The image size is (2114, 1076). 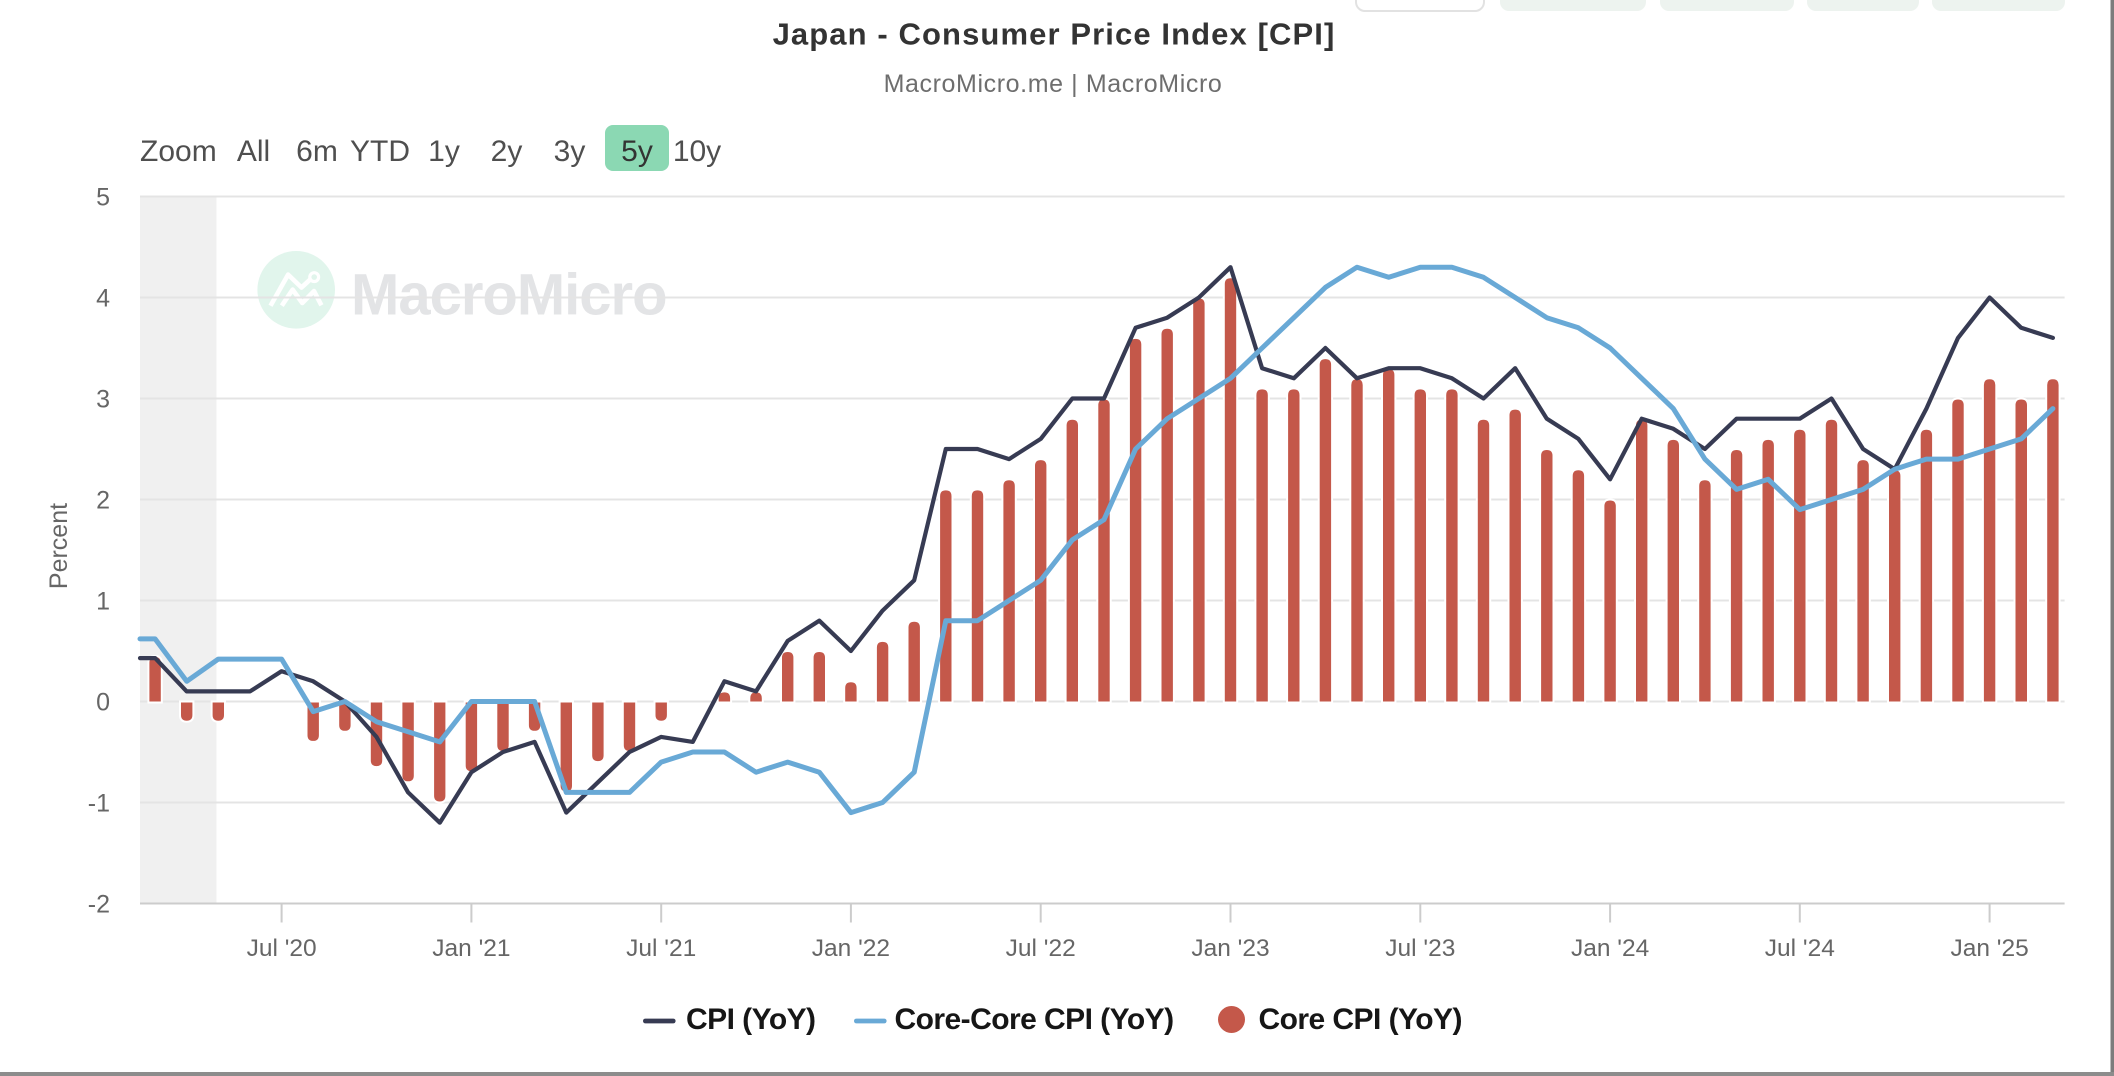 What do you see at coordinates (661, 948) in the screenshot?
I see `svg-text: Jul '21` at bounding box center [661, 948].